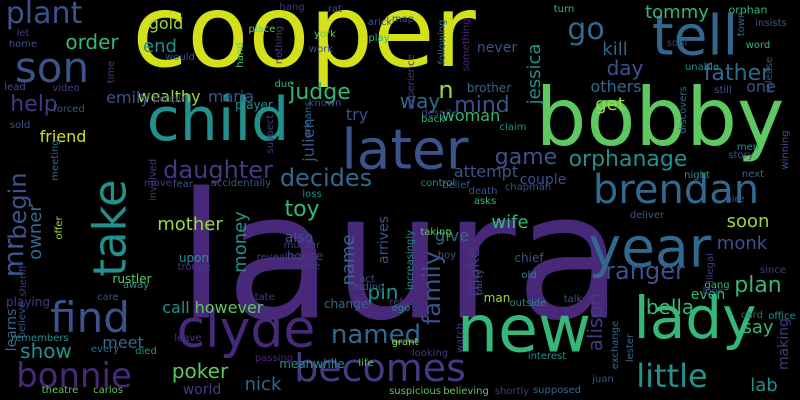 The height and width of the screenshot is (400, 800). What do you see at coordinates (758, 285) in the screenshot?
I see `word-plan: plan` at bounding box center [758, 285].